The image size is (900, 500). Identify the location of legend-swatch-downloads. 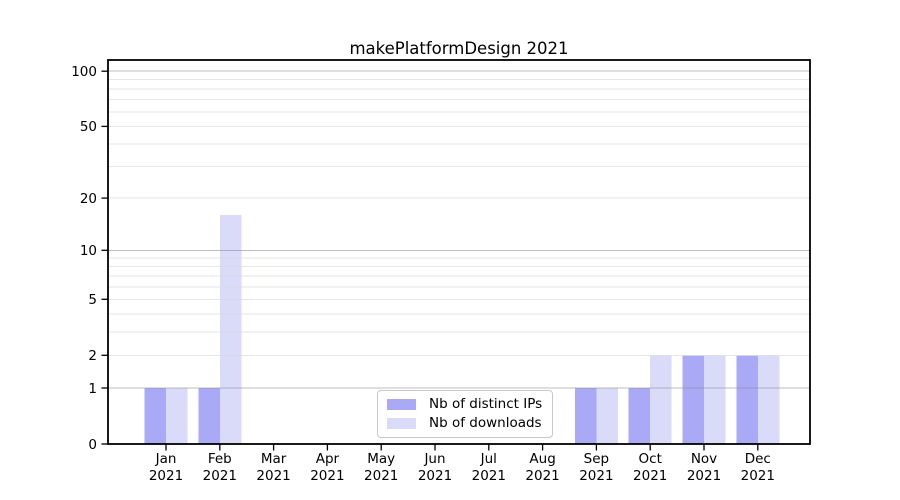
(401, 423).